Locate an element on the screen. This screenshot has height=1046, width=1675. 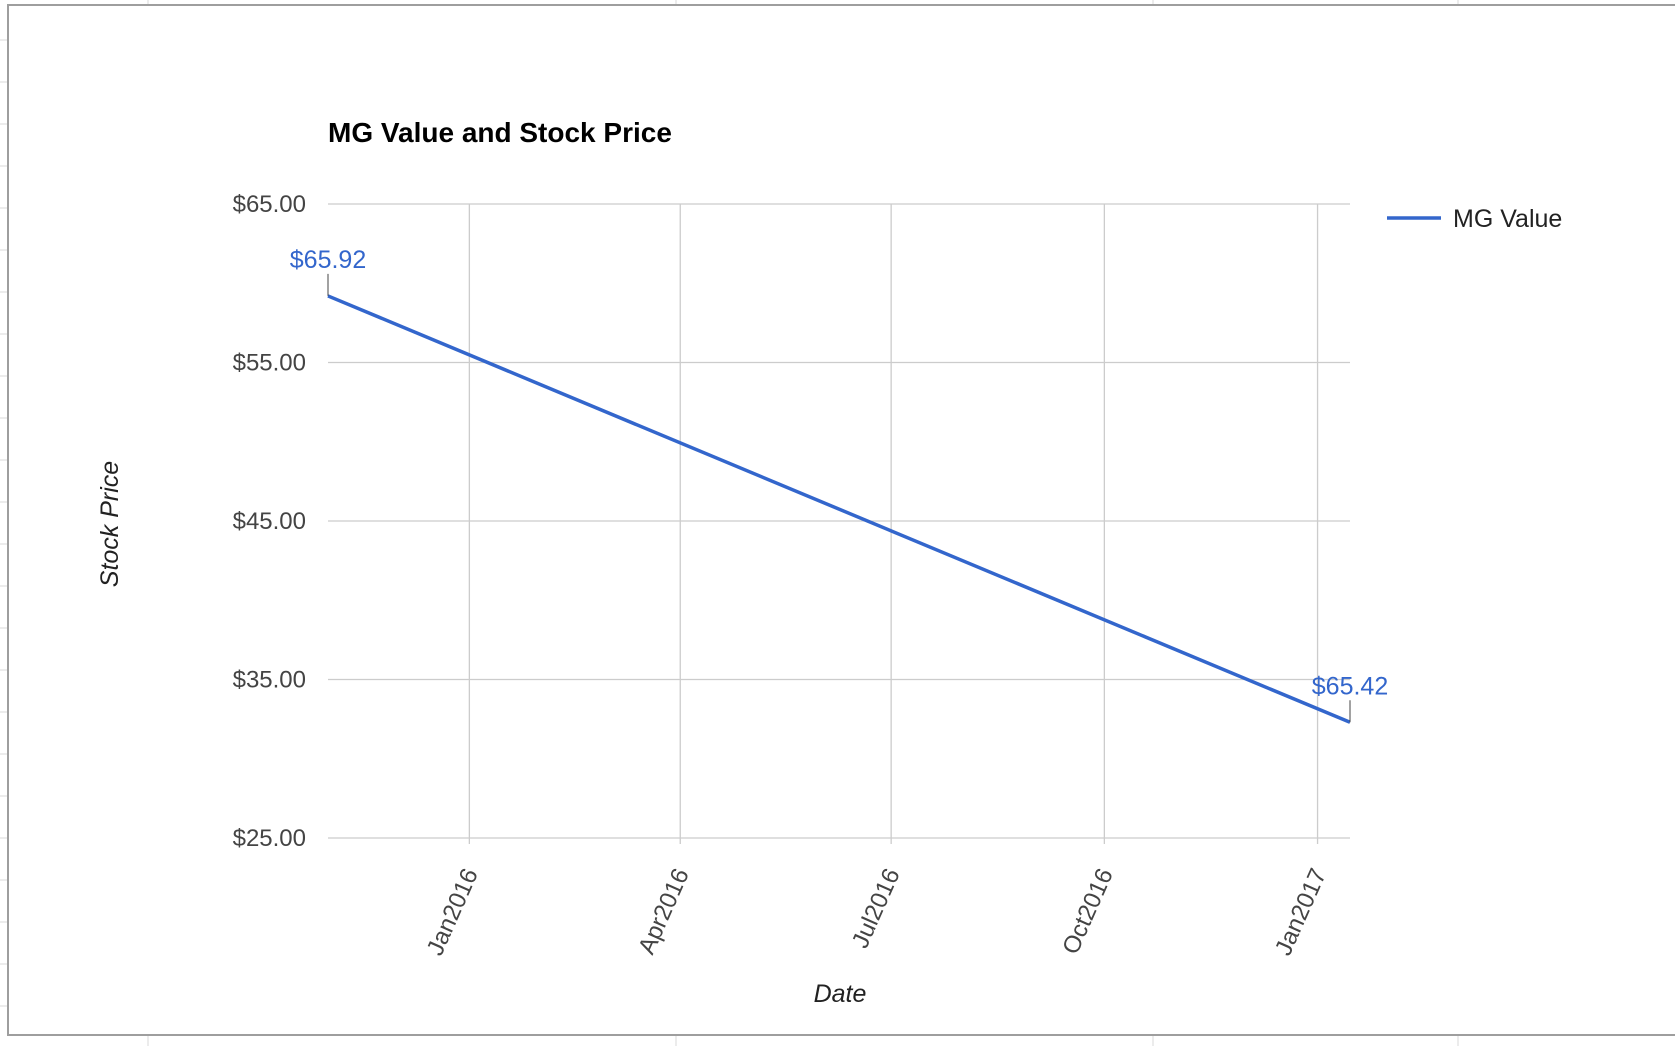
y-axis-tick-labels: $25.00 $35.00 $45.00 $55.00 $65.00 is located at coordinates (269, 521).